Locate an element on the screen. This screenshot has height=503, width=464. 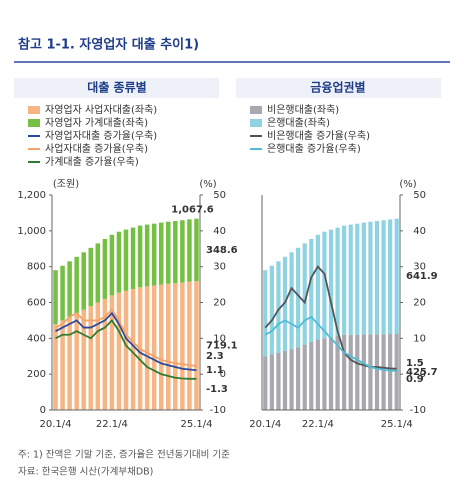
y2-axis-label: (%) is located at coordinates (207, 184).